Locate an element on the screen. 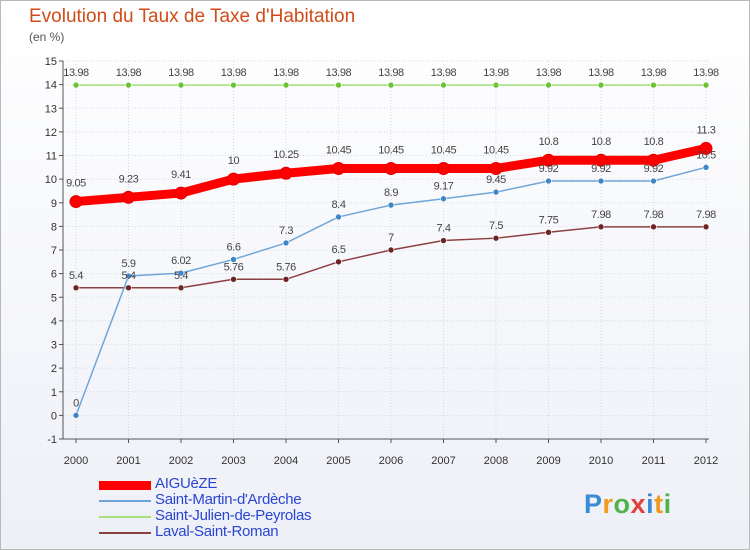 This screenshot has height=550, width=750. y-tick-label: 0 is located at coordinates (54, 416).